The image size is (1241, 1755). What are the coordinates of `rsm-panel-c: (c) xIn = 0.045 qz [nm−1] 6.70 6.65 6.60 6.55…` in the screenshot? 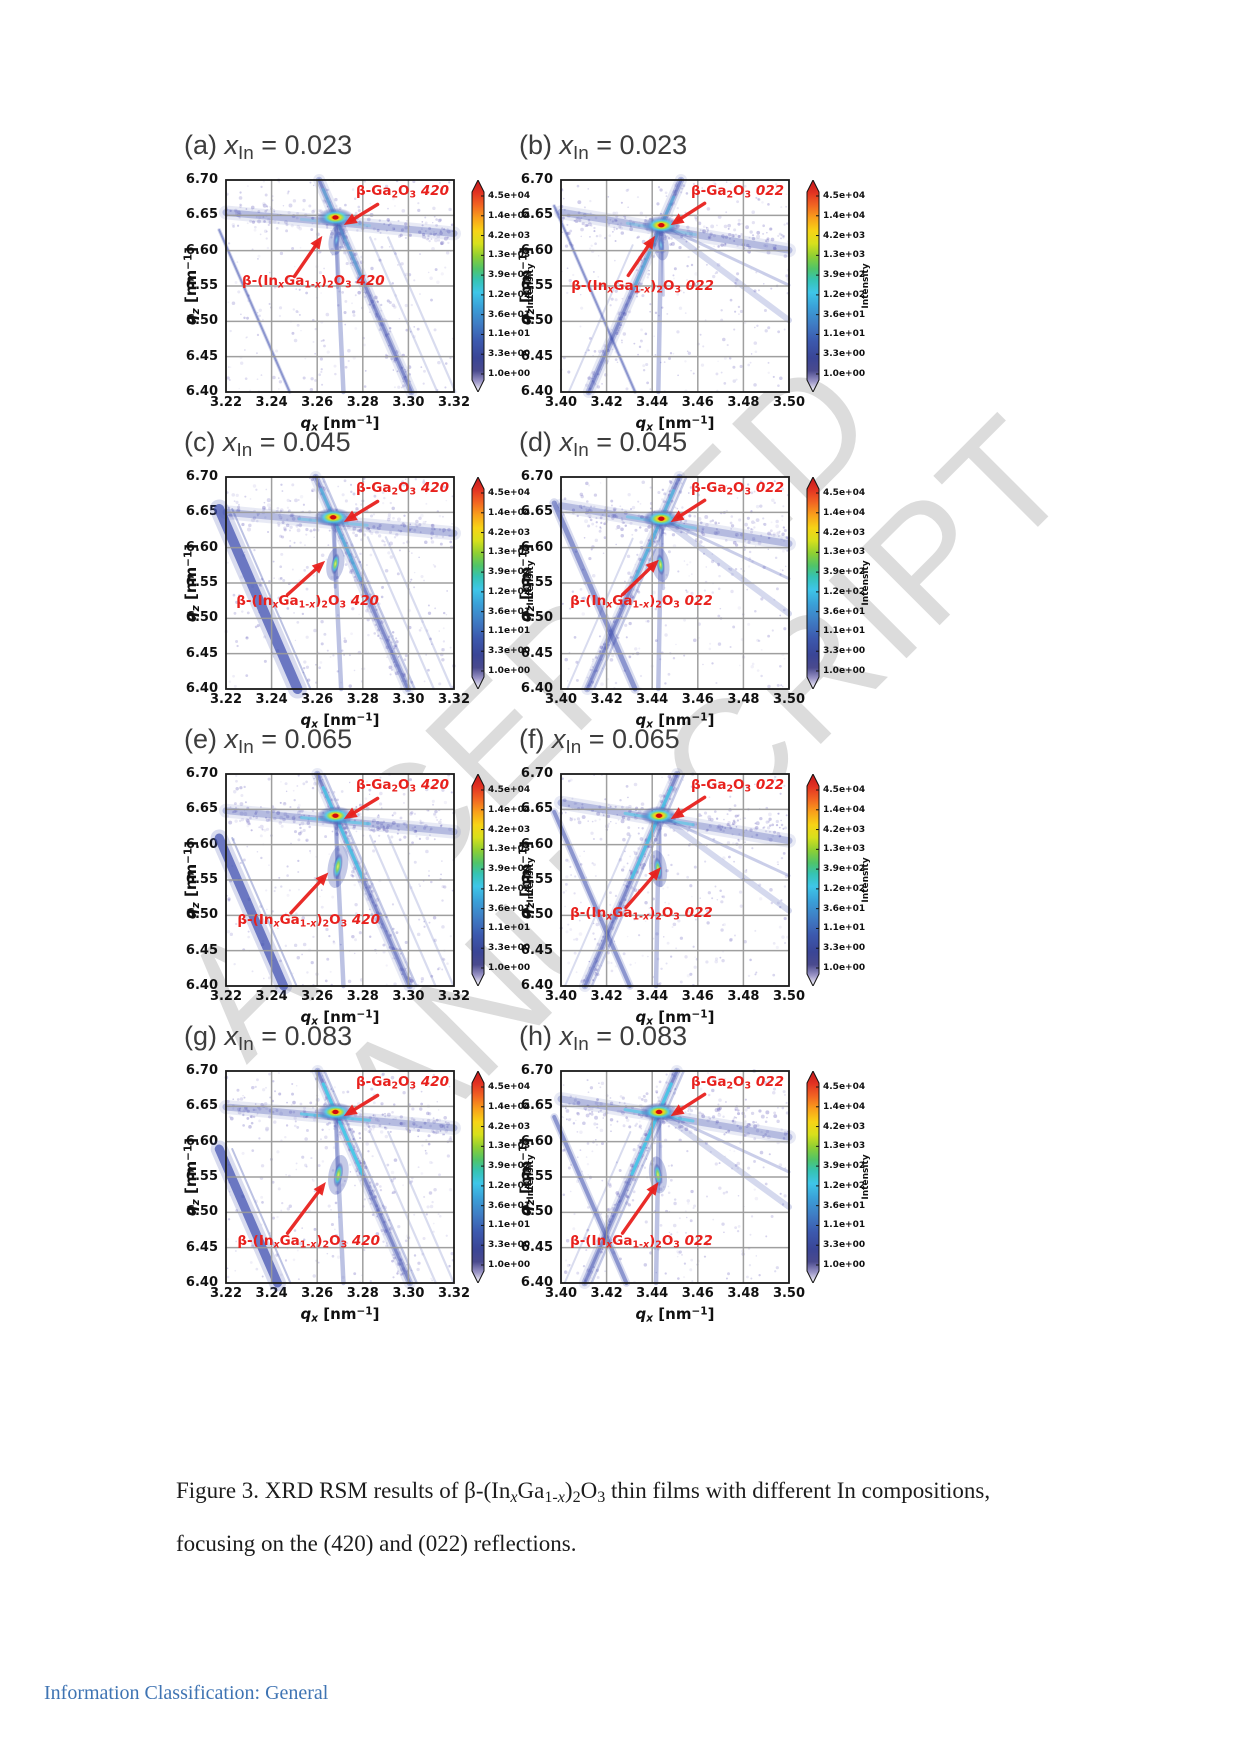 It's located at (354, 579).